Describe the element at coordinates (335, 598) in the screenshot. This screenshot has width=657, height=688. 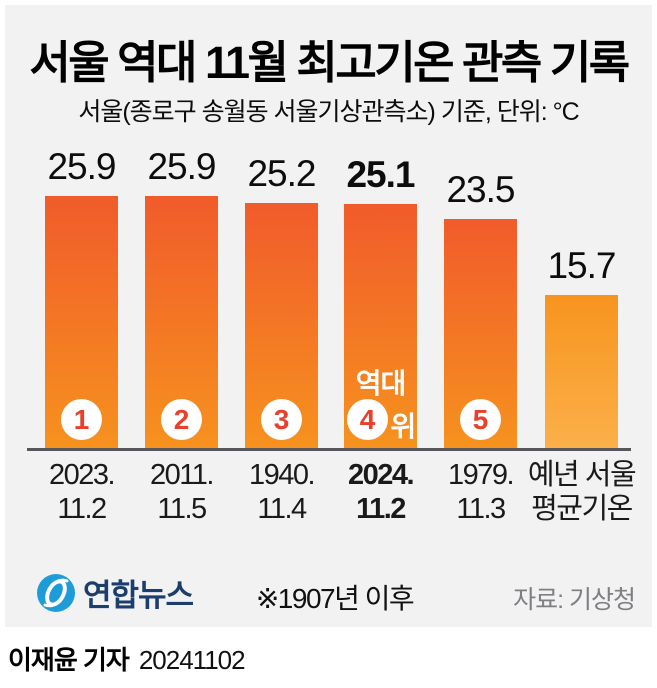
I see `footnote: ※1907년 이후` at that location.